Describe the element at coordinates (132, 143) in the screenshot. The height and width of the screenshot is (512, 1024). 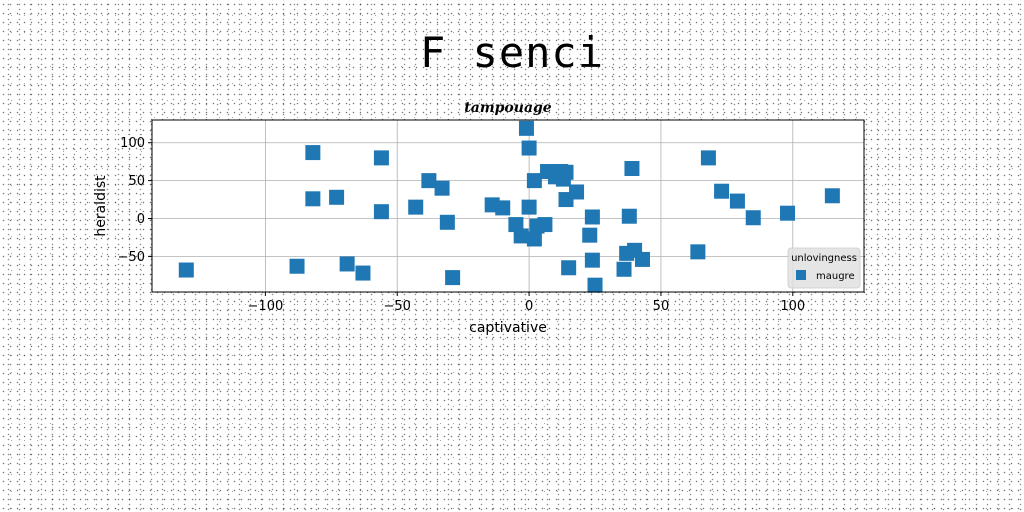
I see `y-tick-label: 100` at that location.